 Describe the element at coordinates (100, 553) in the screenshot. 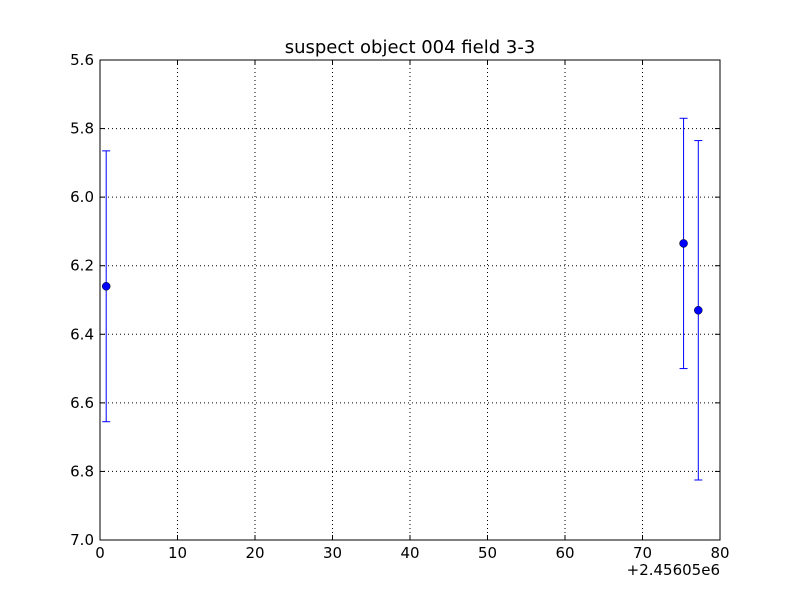

I see `x-tick-label: 0` at that location.